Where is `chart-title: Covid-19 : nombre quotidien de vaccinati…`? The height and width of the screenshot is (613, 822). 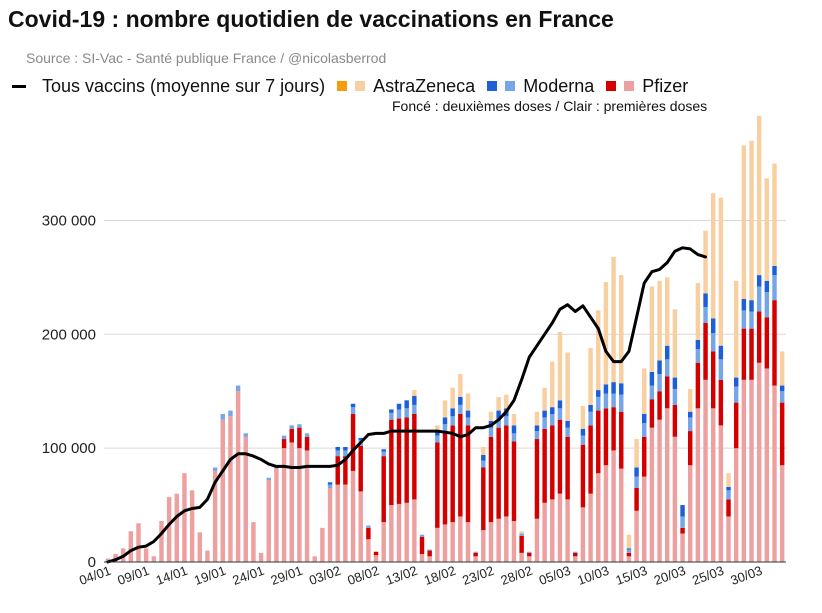
chart-title: Covid-19 : nombre quotidien de vaccinati… is located at coordinates (311, 19).